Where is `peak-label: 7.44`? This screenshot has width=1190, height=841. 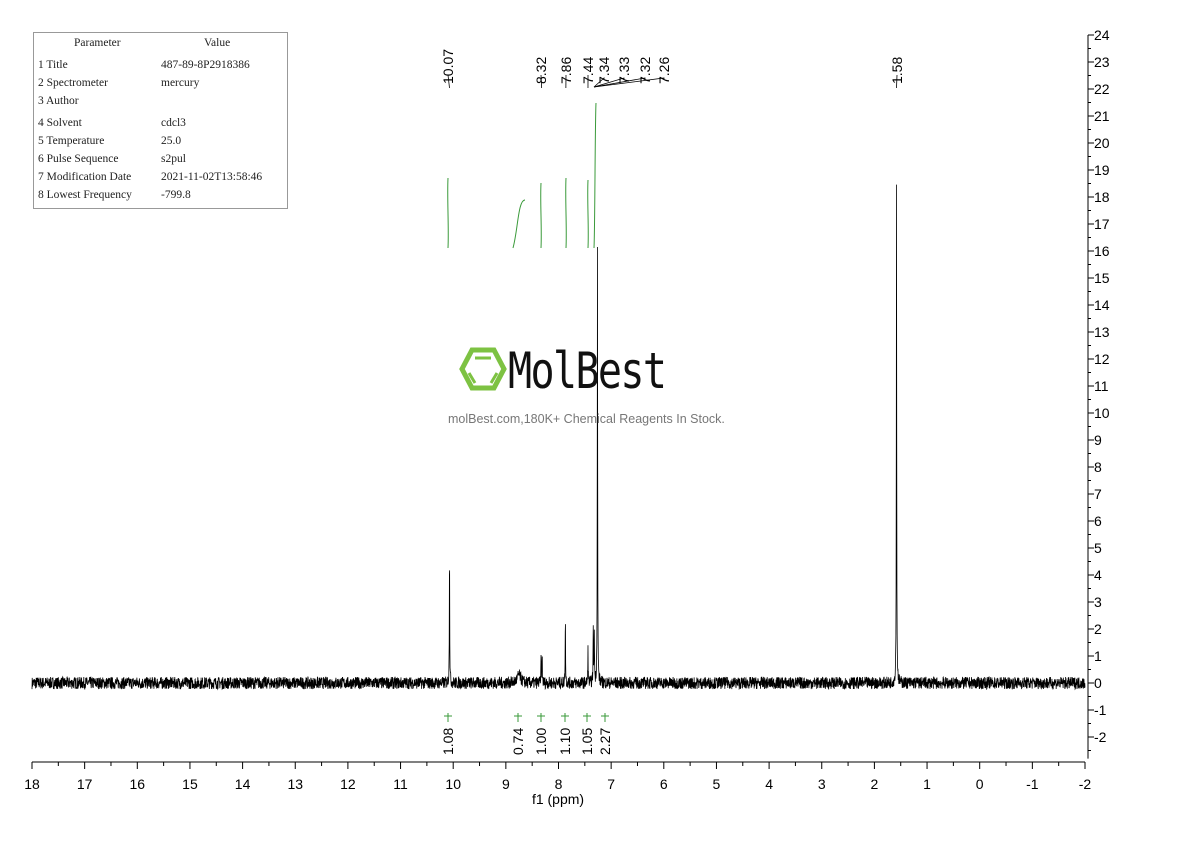 peak-label: 7.44 is located at coordinates (588, 70).